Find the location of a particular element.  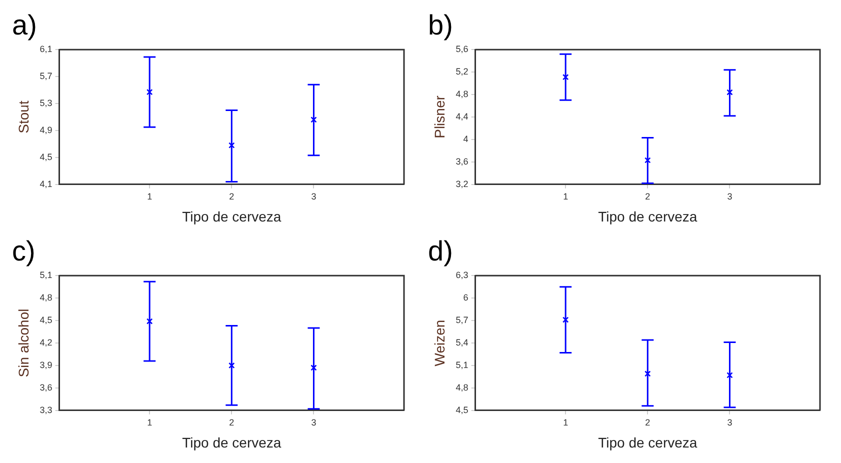

y-tick-label: 5,2 is located at coordinates (462, 71).